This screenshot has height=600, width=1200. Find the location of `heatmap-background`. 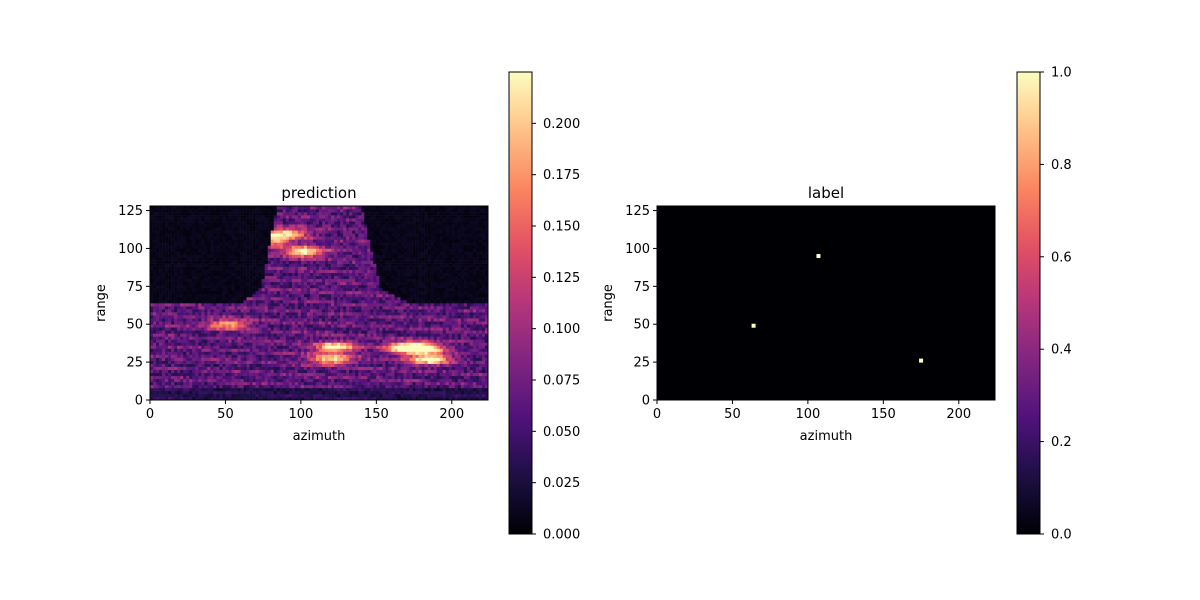

heatmap-background is located at coordinates (826, 303).